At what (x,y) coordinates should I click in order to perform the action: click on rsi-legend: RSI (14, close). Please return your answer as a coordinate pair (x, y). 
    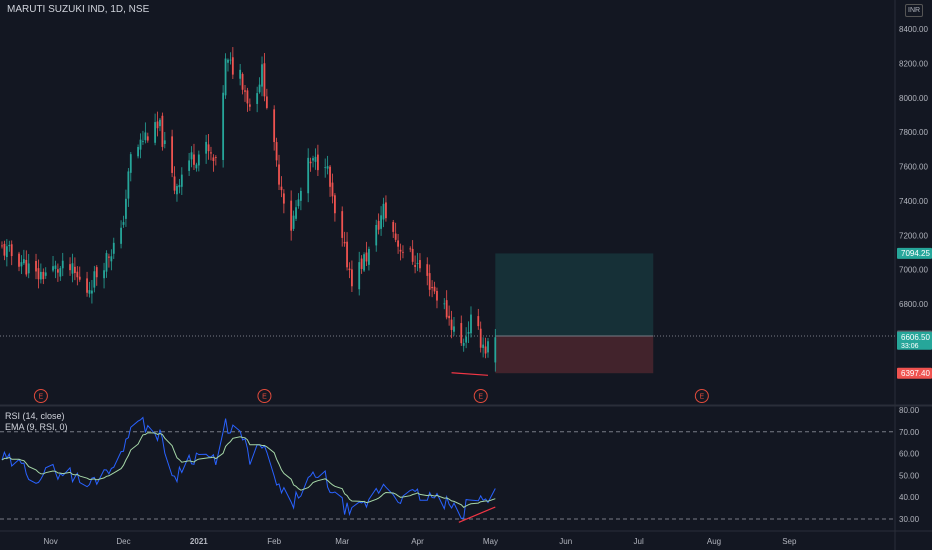
    Looking at the image, I should click on (35, 416).